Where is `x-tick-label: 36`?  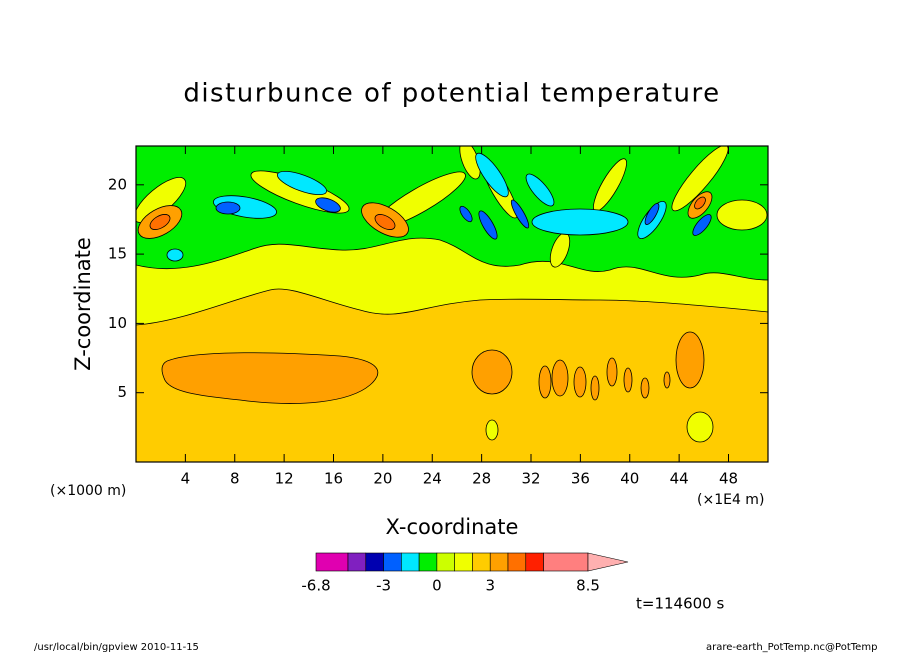
x-tick-label: 36 is located at coordinates (580, 479).